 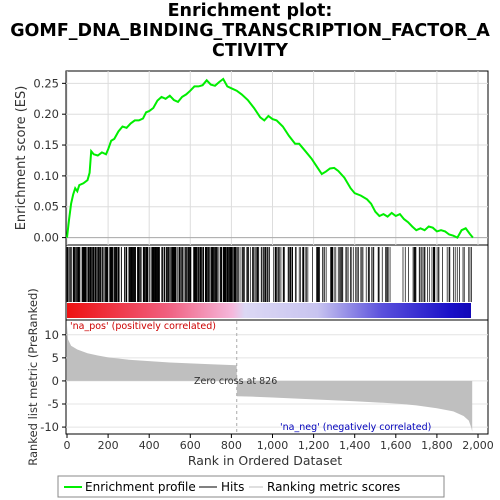 I want to click on metric-tick-label: -10, so click(x=49, y=427).